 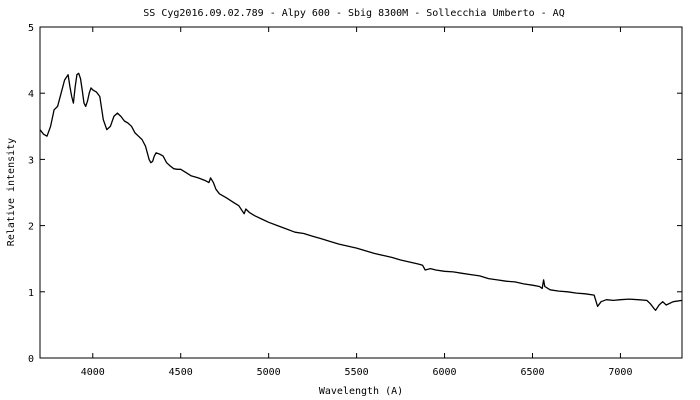 I want to click on x-tick-label: 6000, so click(x=445, y=372).